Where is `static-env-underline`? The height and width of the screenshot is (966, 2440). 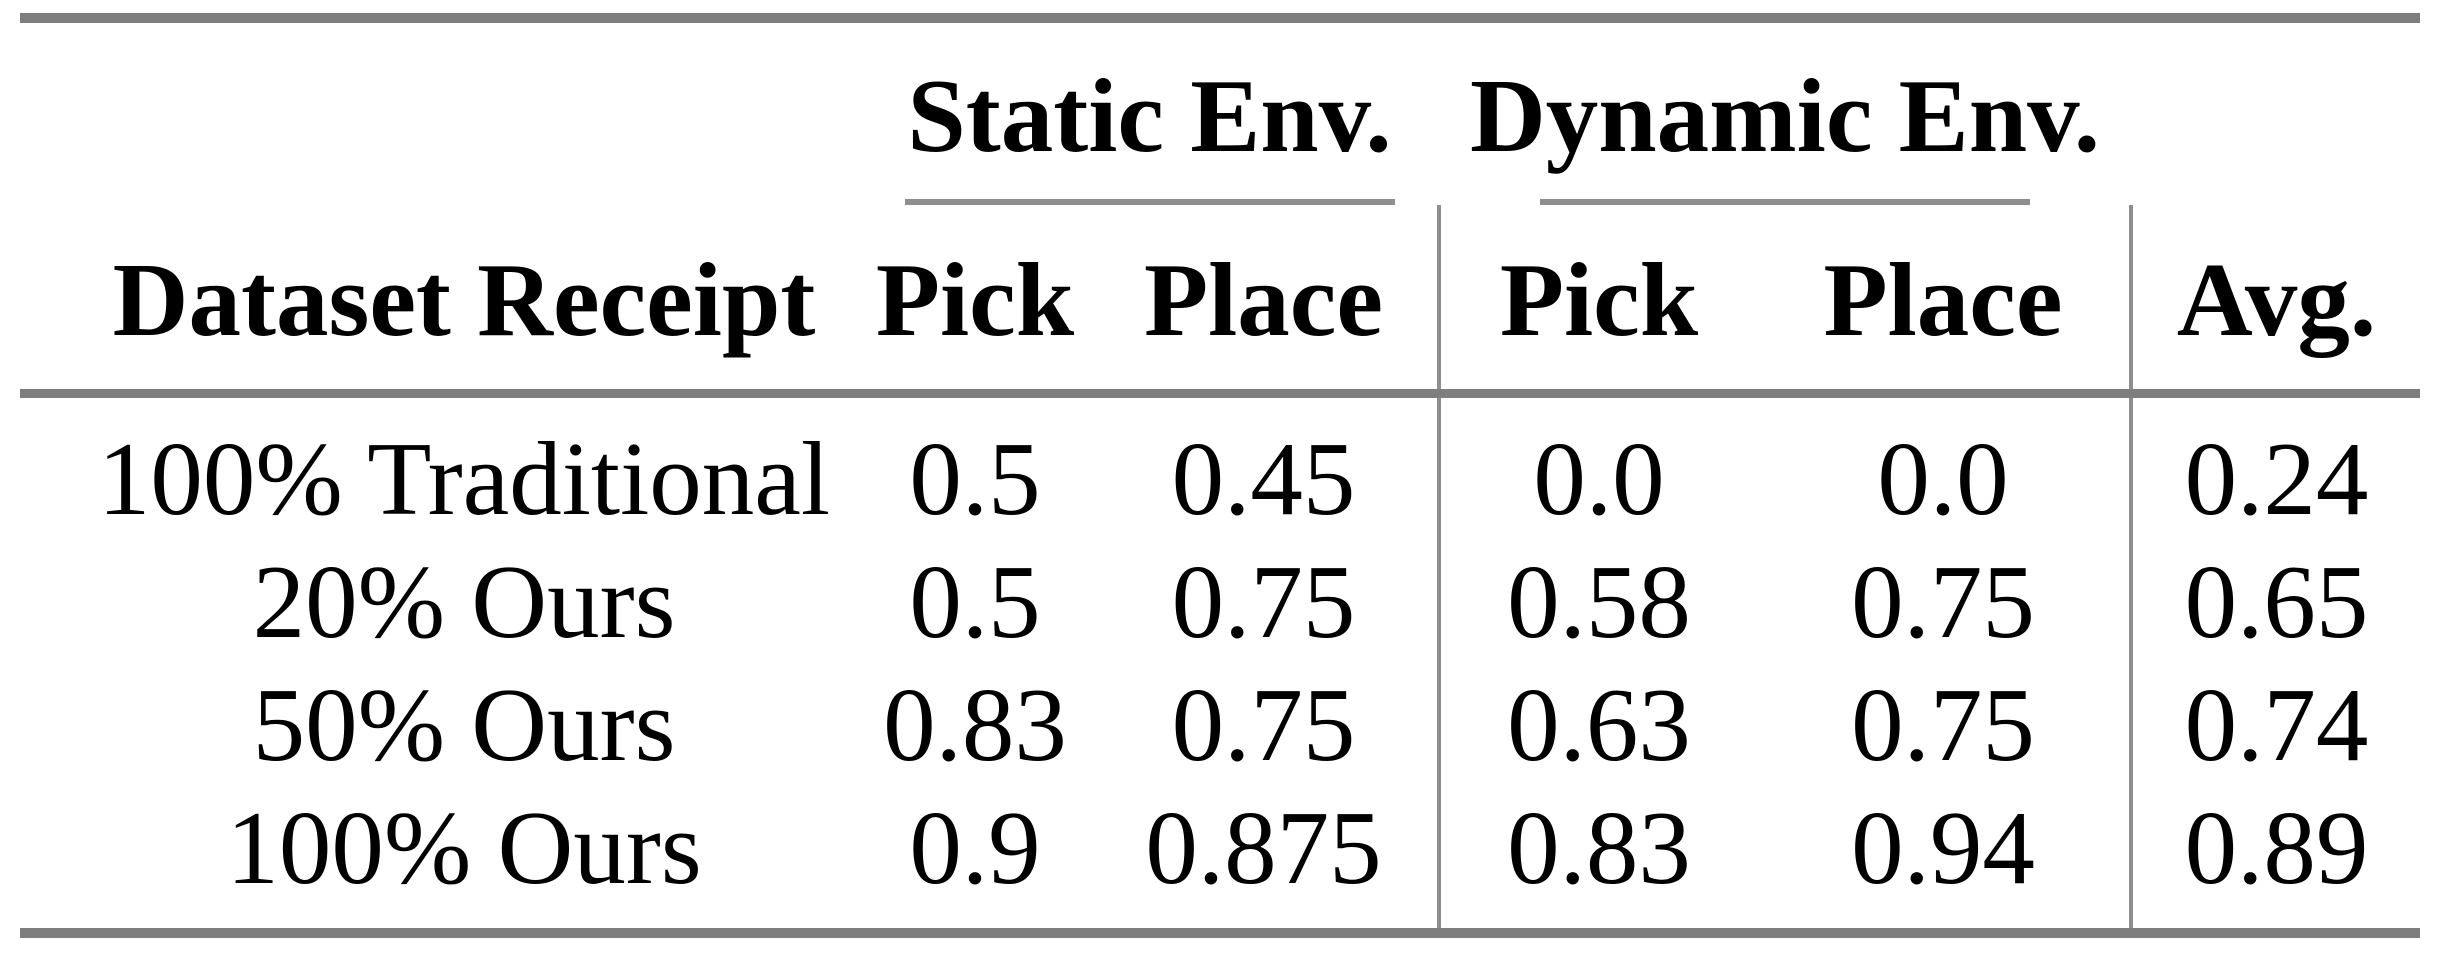
static-env-underline is located at coordinates (1149, 202).